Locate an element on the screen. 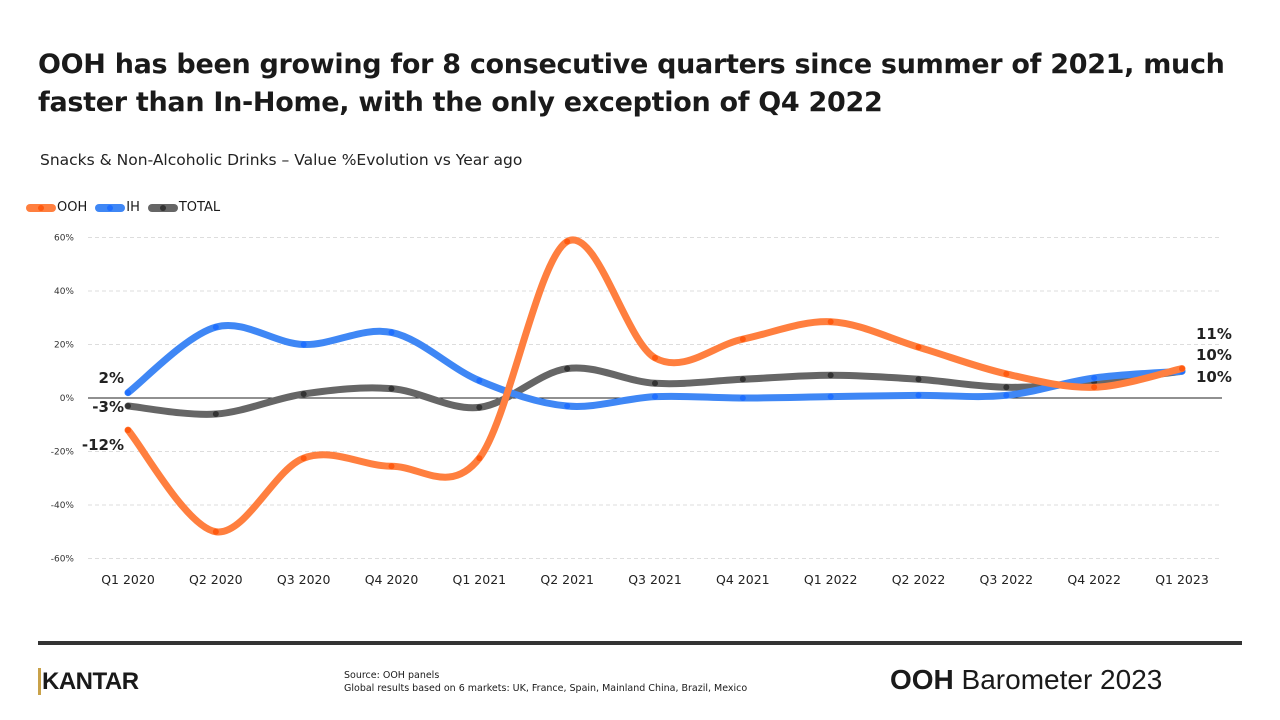 The image size is (1280, 720). x-tick-label: Q1 2020 is located at coordinates (128, 579).